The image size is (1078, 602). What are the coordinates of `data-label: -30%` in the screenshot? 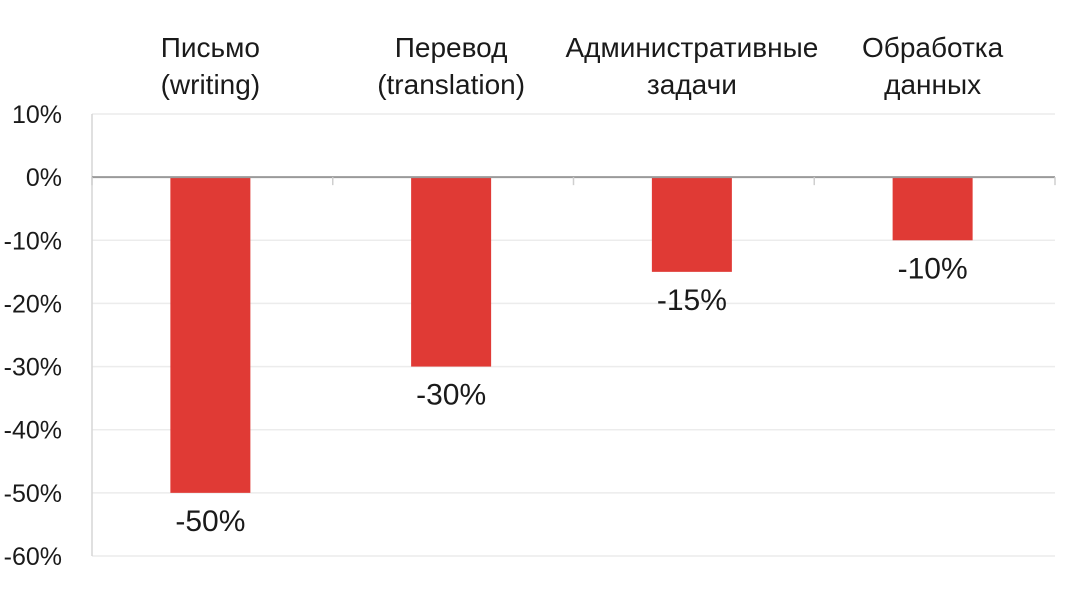 It's located at (451, 395).